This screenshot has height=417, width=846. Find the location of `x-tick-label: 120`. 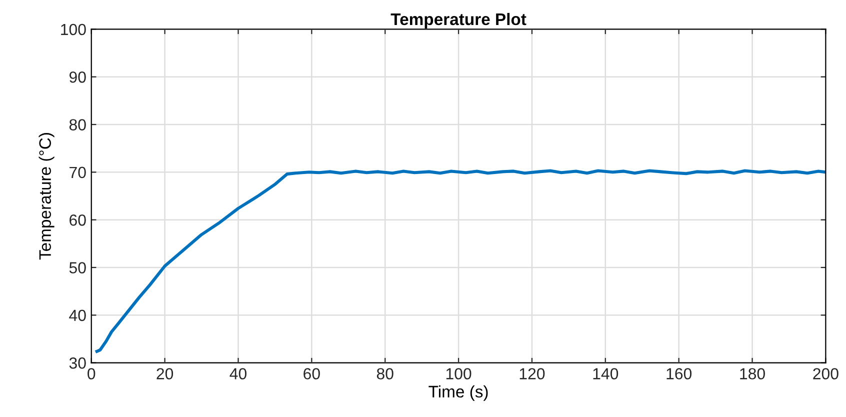

x-tick-label: 120 is located at coordinates (532, 374).